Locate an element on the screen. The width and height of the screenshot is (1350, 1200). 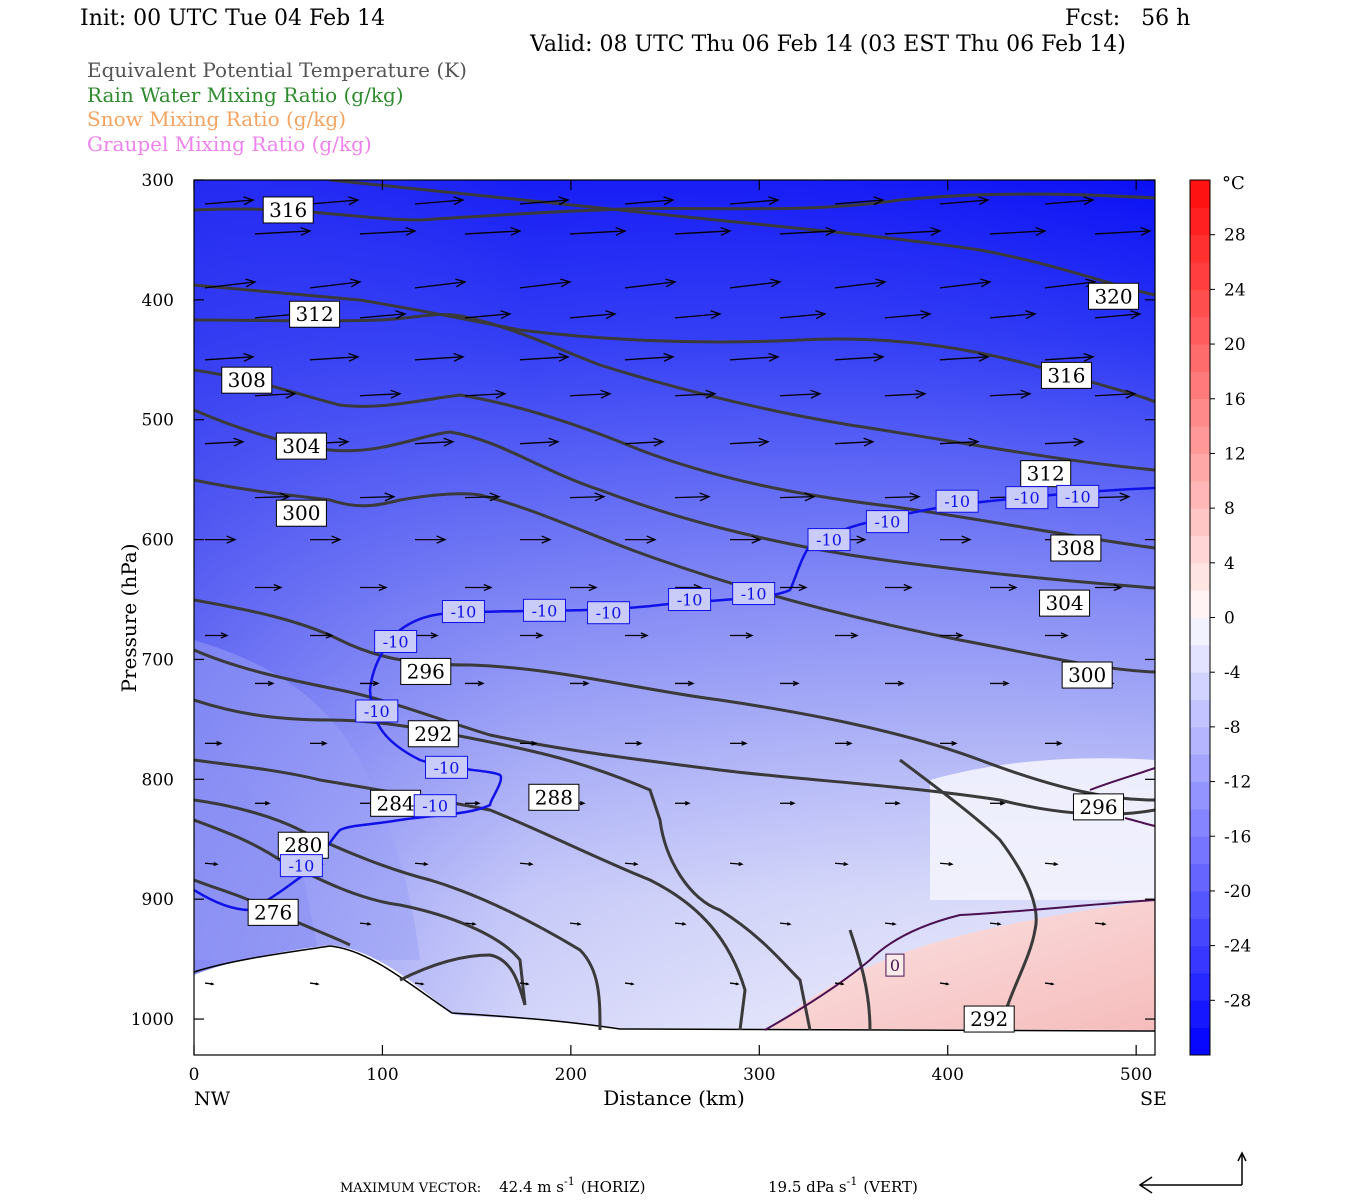
x-tick-label: 500 is located at coordinates (1136, 1075).